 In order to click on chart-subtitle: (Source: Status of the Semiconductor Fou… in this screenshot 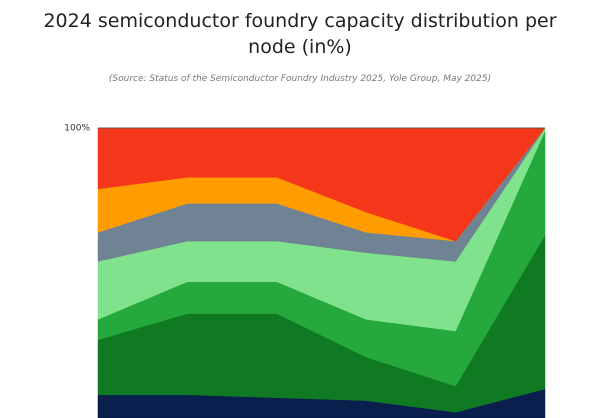, I will do `click(300, 79)`.